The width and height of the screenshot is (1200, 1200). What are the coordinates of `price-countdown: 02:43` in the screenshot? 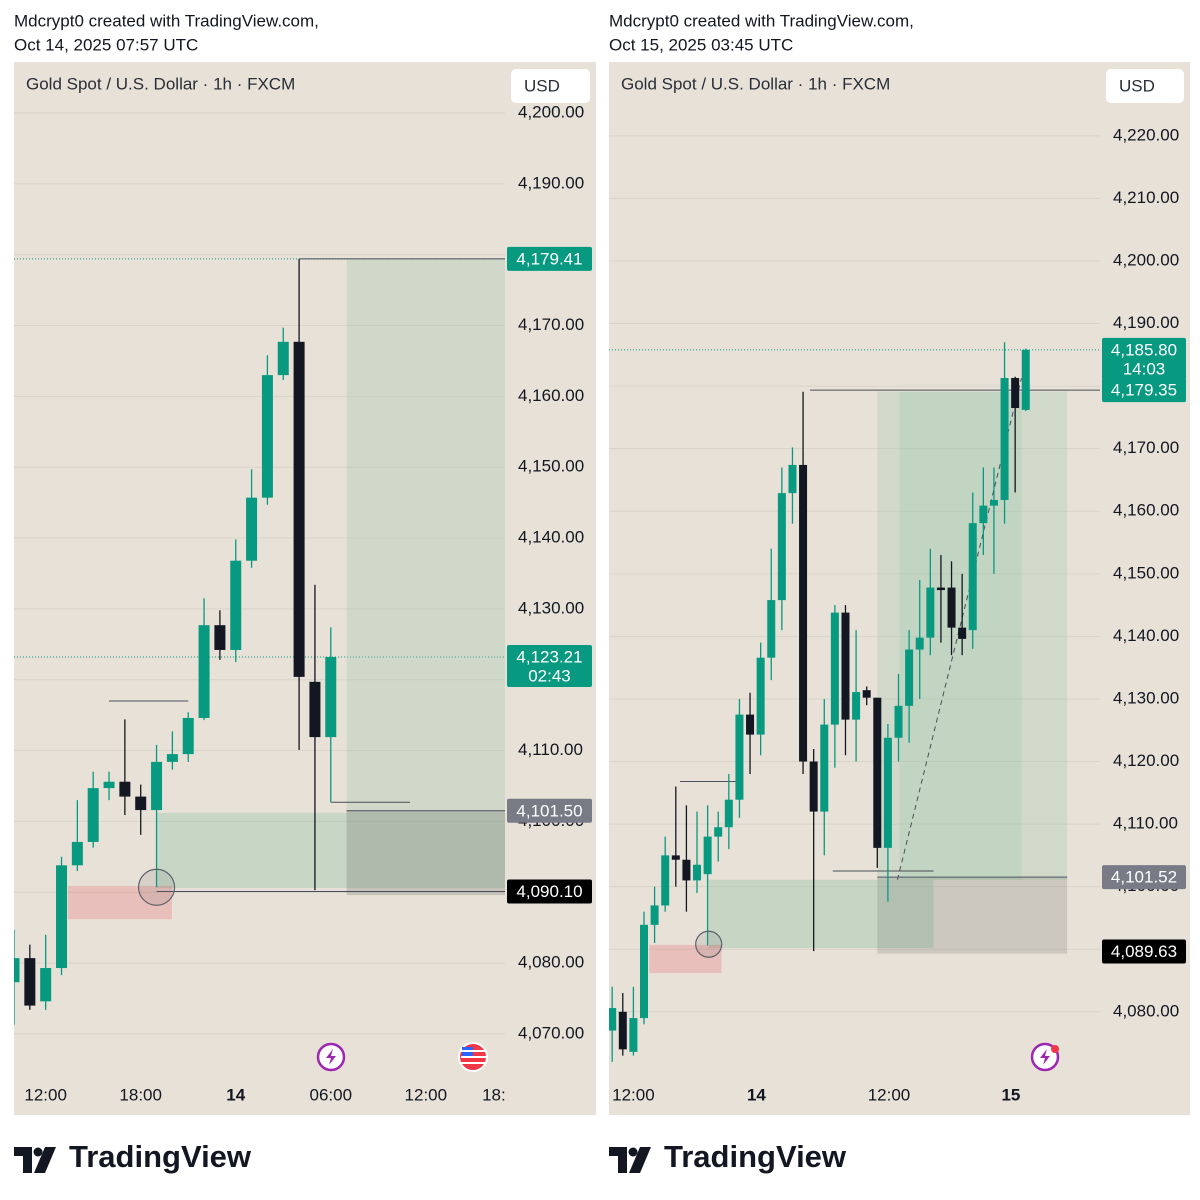 It's located at (549, 675).